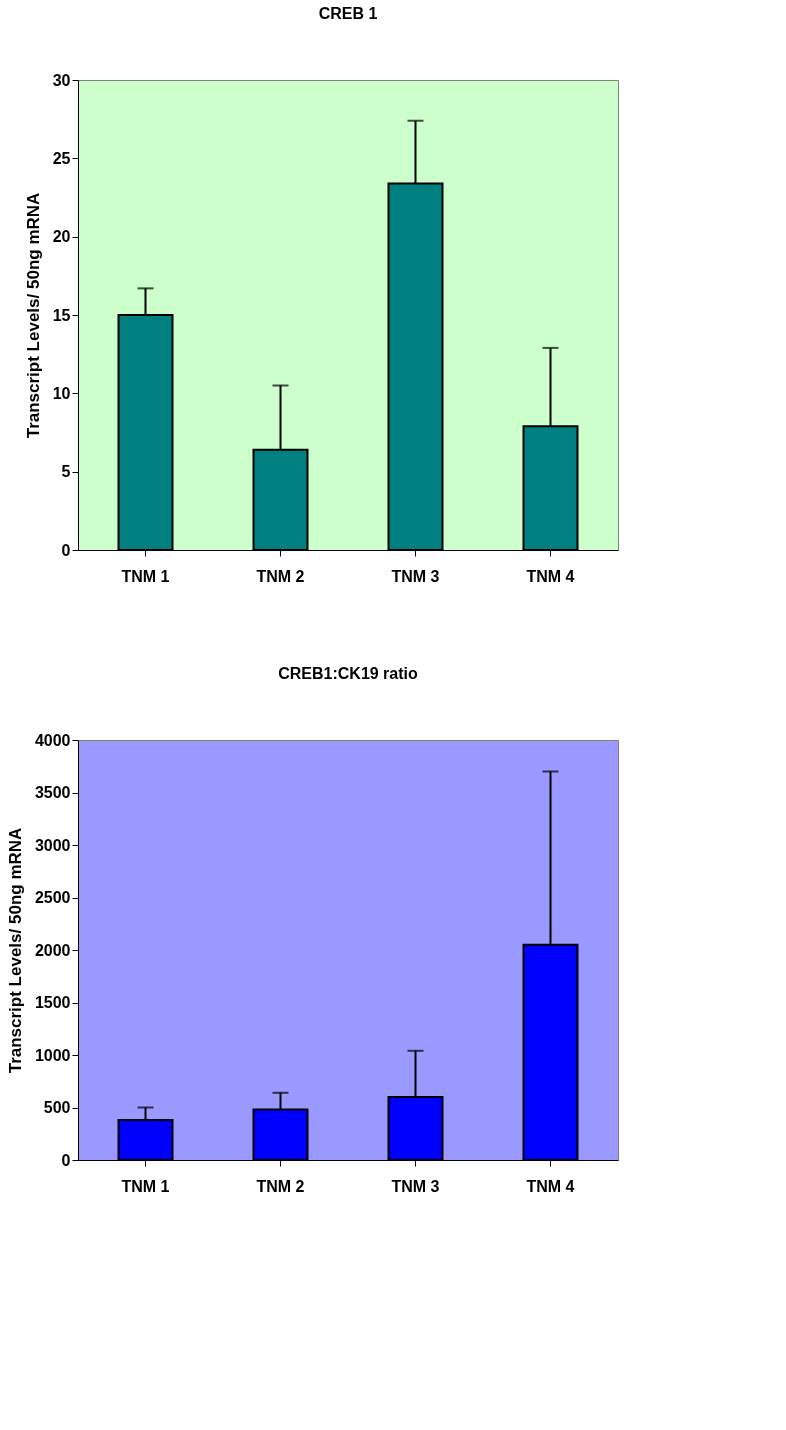 This screenshot has height=1430, width=786. Describe the element at coordinates (61, 393) in the screenshot. I see `y-tick-label: 10` at that location.